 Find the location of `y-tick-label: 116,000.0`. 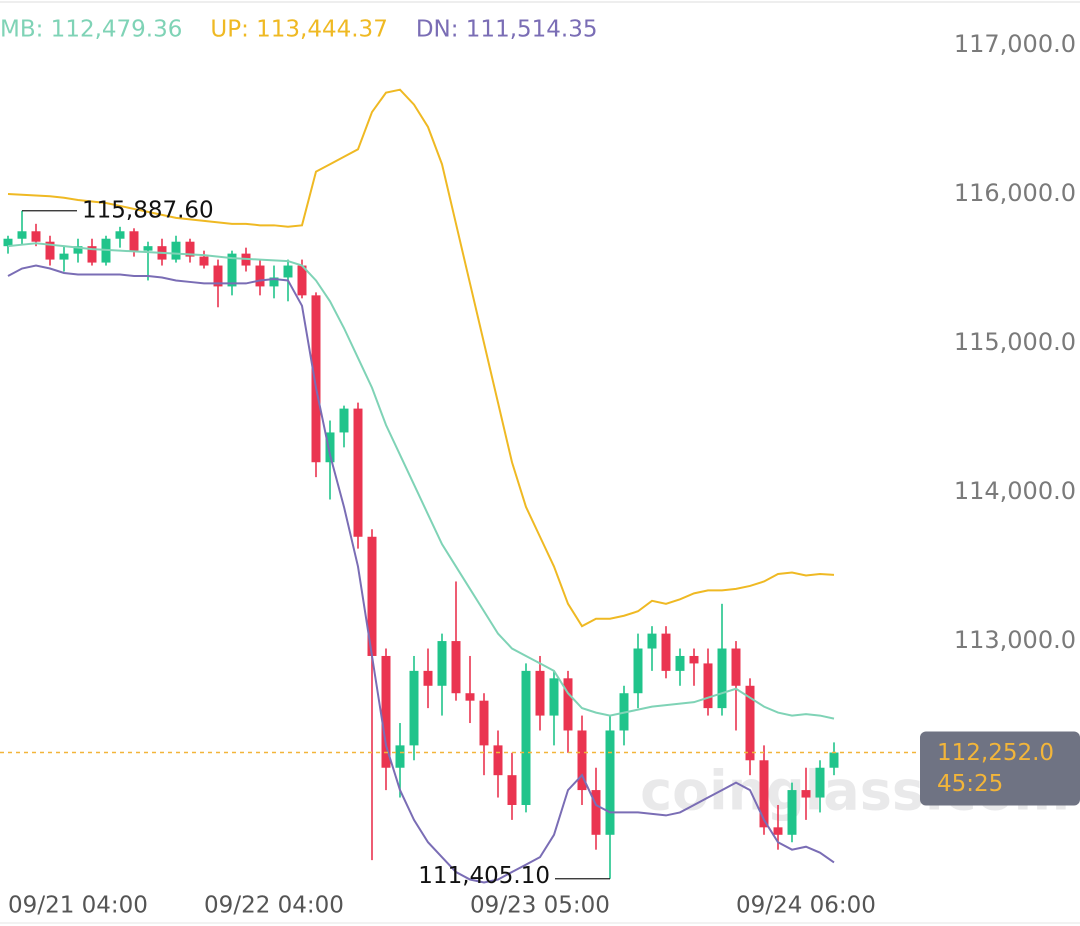

y-tick-label: 116,000.0 is located at coordinates (1015, 193).